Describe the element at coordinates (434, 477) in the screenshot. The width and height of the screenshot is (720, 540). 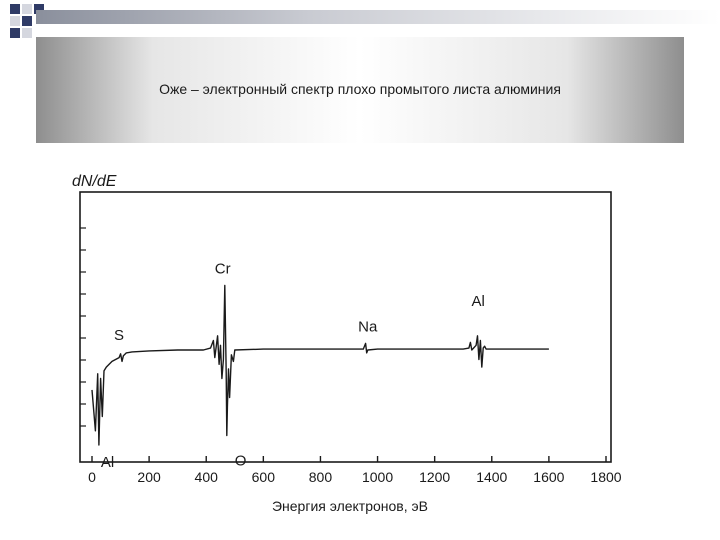
I see `x-tick-label: 1200` at that location.